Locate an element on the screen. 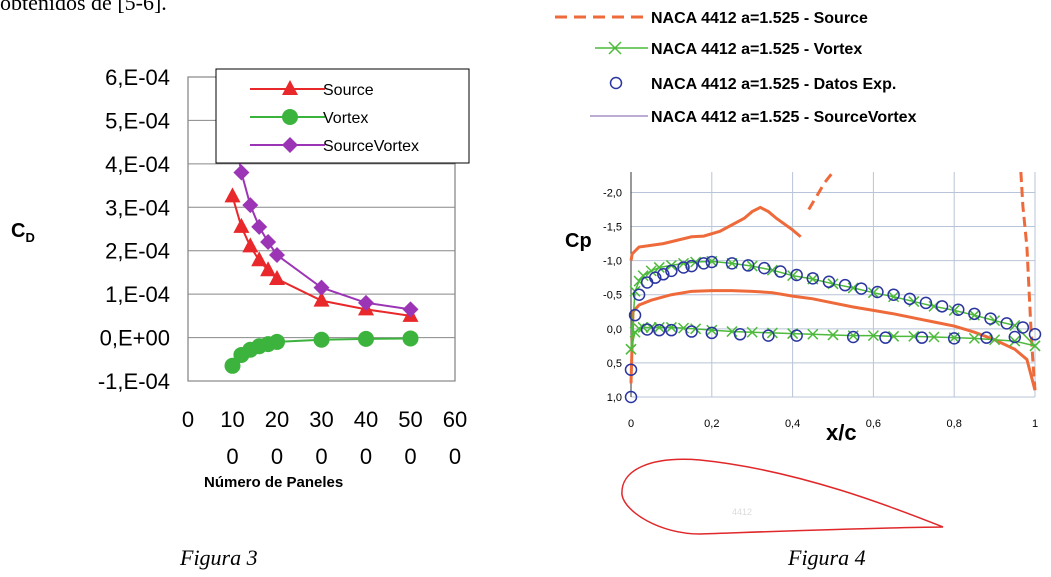 The height and width of the screenshot is (577, 1051). fig3-x-tick-label: 40 is located at coordinates (366, 419).